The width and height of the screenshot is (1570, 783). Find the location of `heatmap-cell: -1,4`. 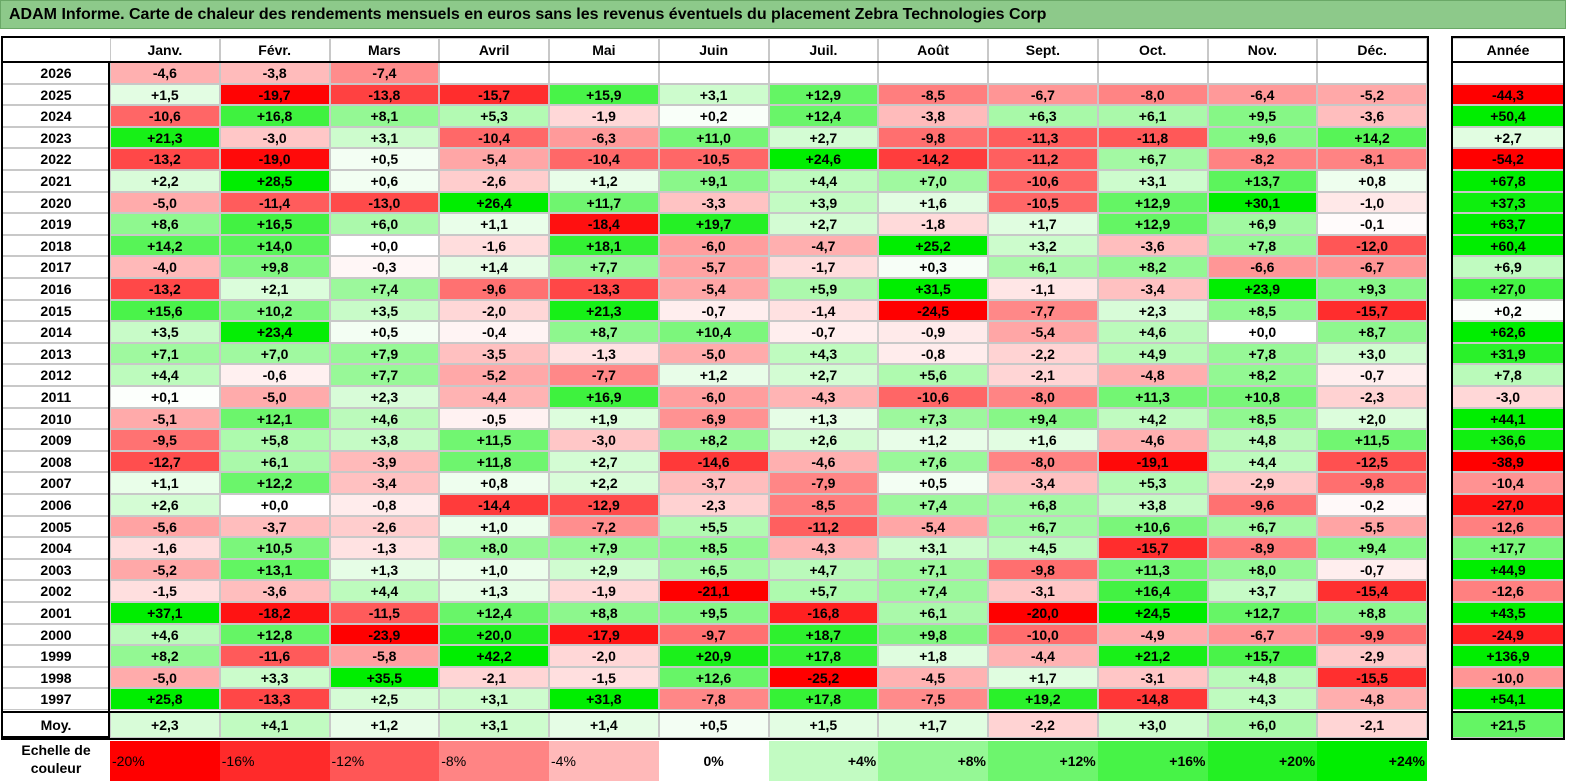

heatmap-cell: -1,4 is located at coordinates (823, 310).